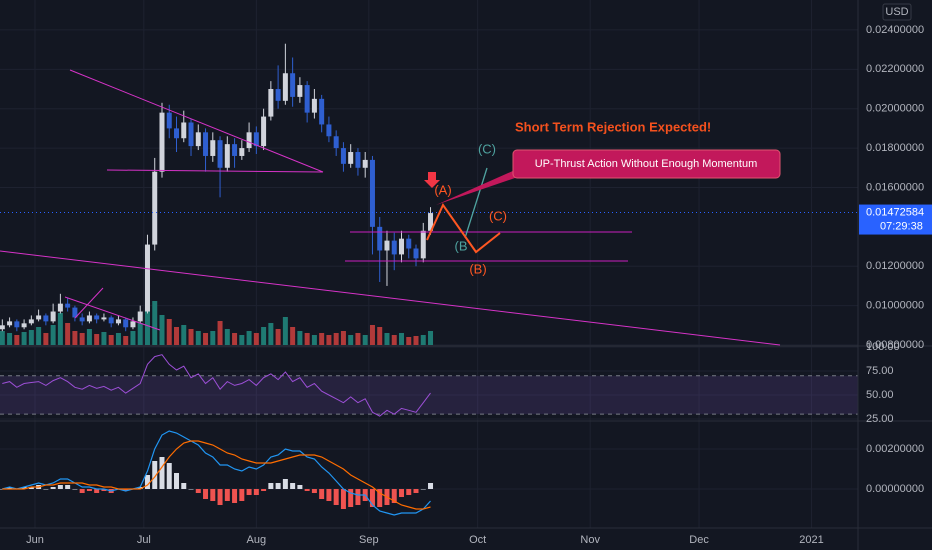 Image resolution: width=932 pixels, height=550 pixels. What do you see at coordinates (144, 540) in the screenshot?
I see `x-tick-label: Jul` at bounding box center [144, 540].